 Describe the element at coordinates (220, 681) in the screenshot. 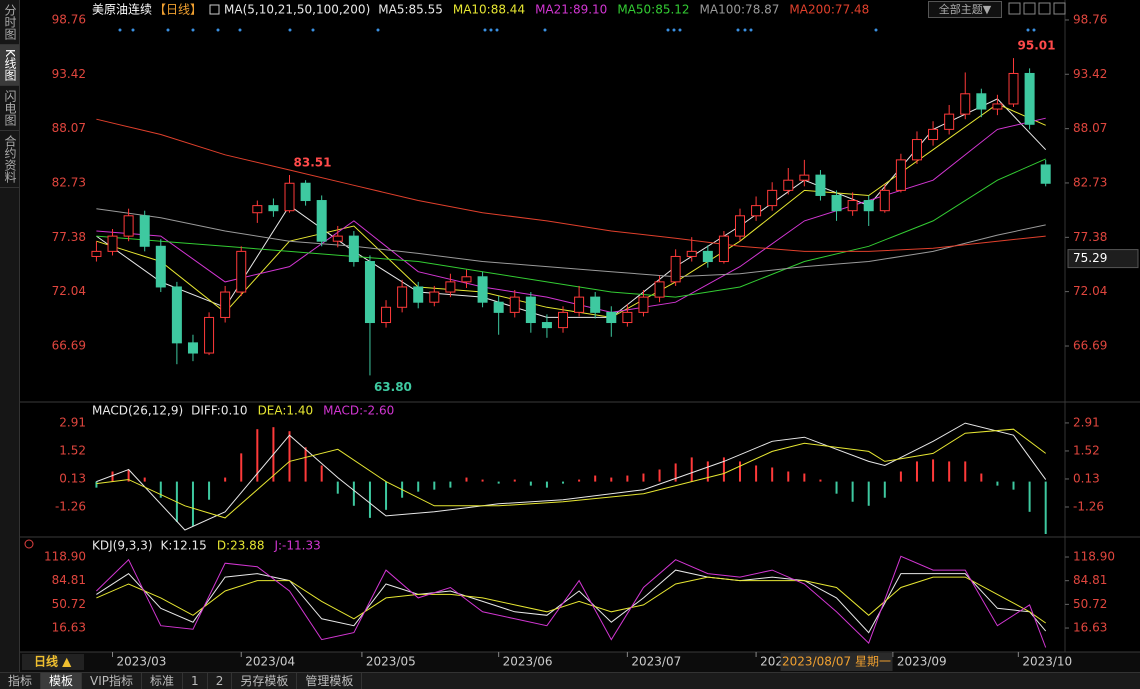

I see `toolbar-button: 2` at that location.